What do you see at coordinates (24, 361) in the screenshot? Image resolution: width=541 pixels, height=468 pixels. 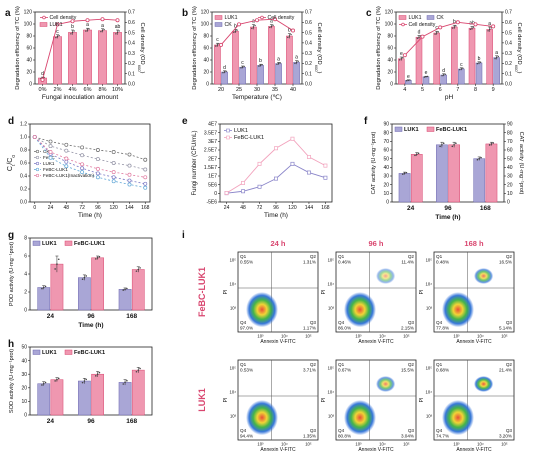 I see `y-tick-label: 40` at bounding box center [24, 361].